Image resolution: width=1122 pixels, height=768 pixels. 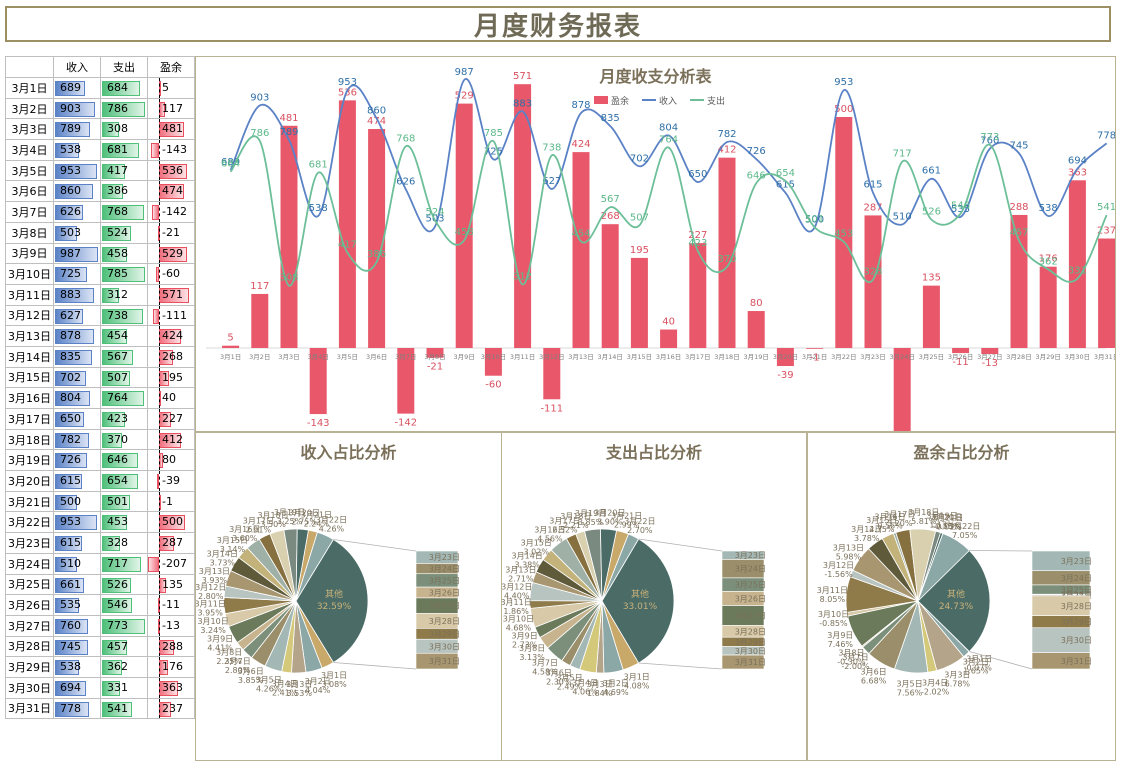 What do you see at coordinates (1106, 207) in the screenshot?
I see `expense-data-label: 541` at bounding box center [1106, 207].